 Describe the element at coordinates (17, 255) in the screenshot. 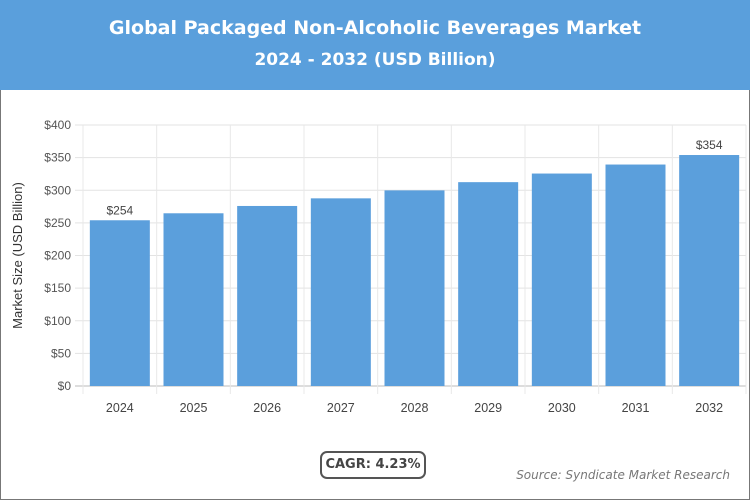

I see `y-axis-label: Market Size (USD Billion)` at that location.